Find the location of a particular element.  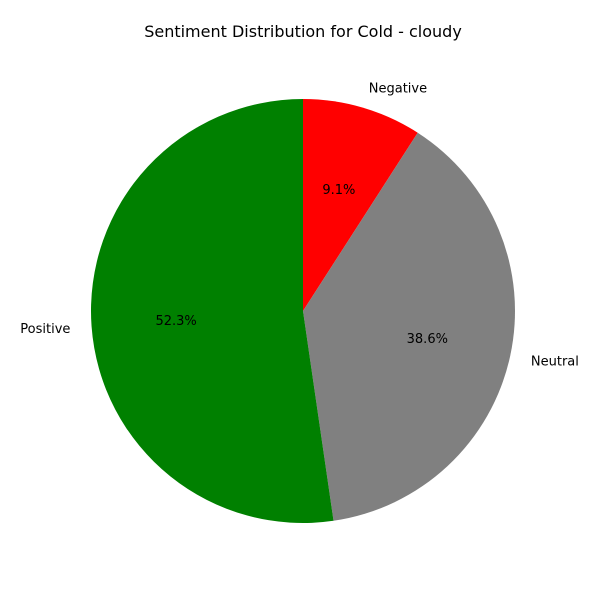

pct-label-positive: 52.3% is located at coordinates (175, 321).